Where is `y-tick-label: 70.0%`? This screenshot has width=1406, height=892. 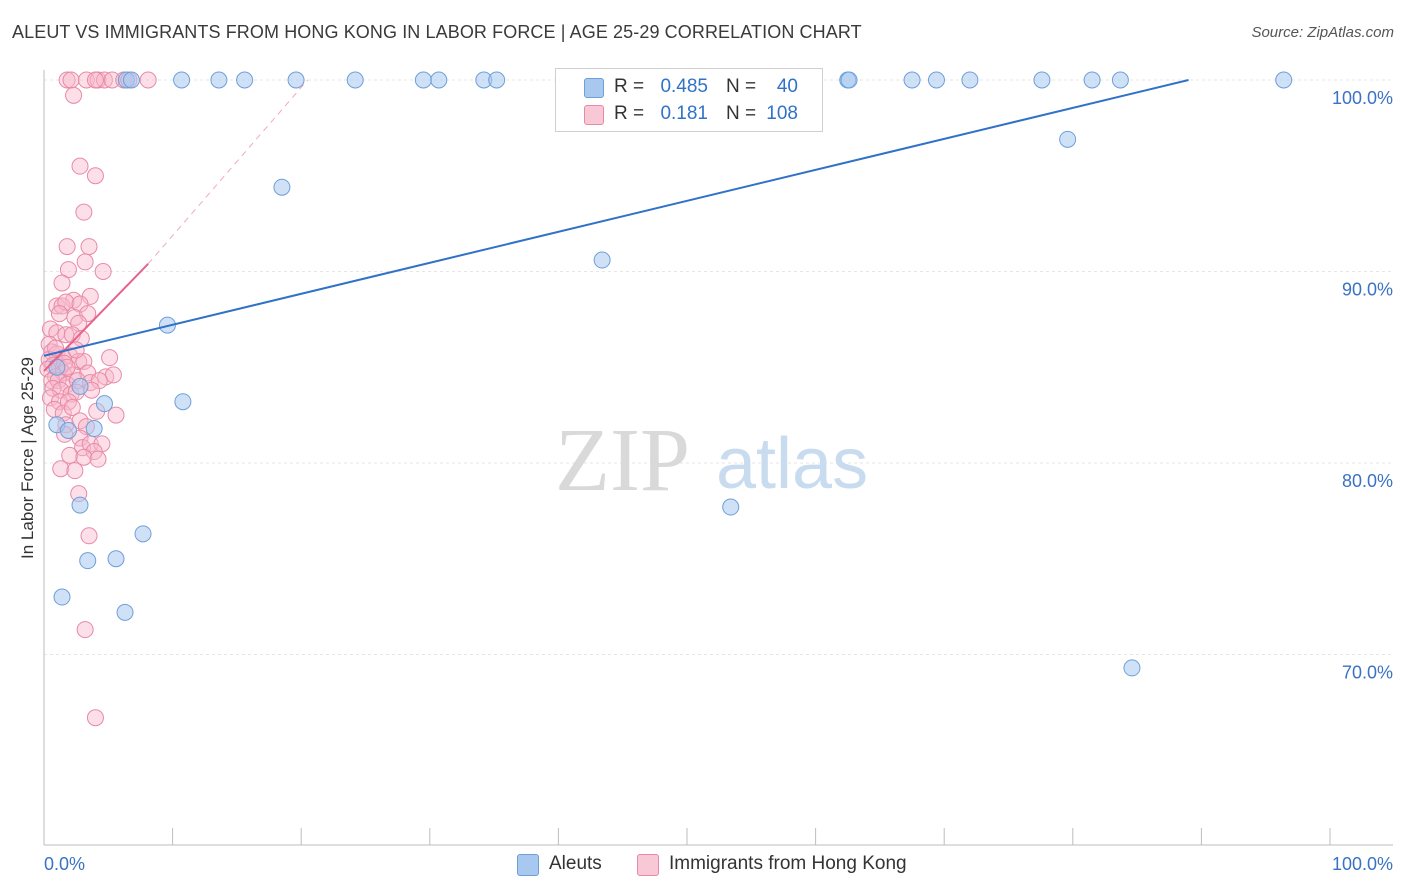 y-tick-label: 70.0% is located at coordinates (1367, 673).